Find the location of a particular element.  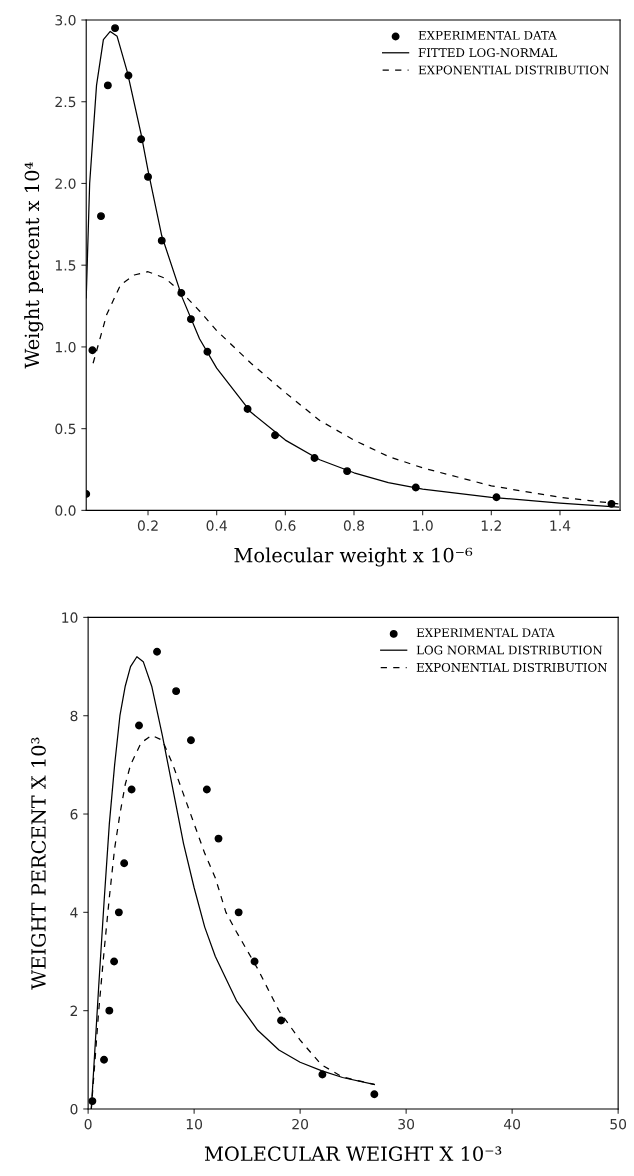

y-tick-label: 1.0 is located at coordinates (65, 347).